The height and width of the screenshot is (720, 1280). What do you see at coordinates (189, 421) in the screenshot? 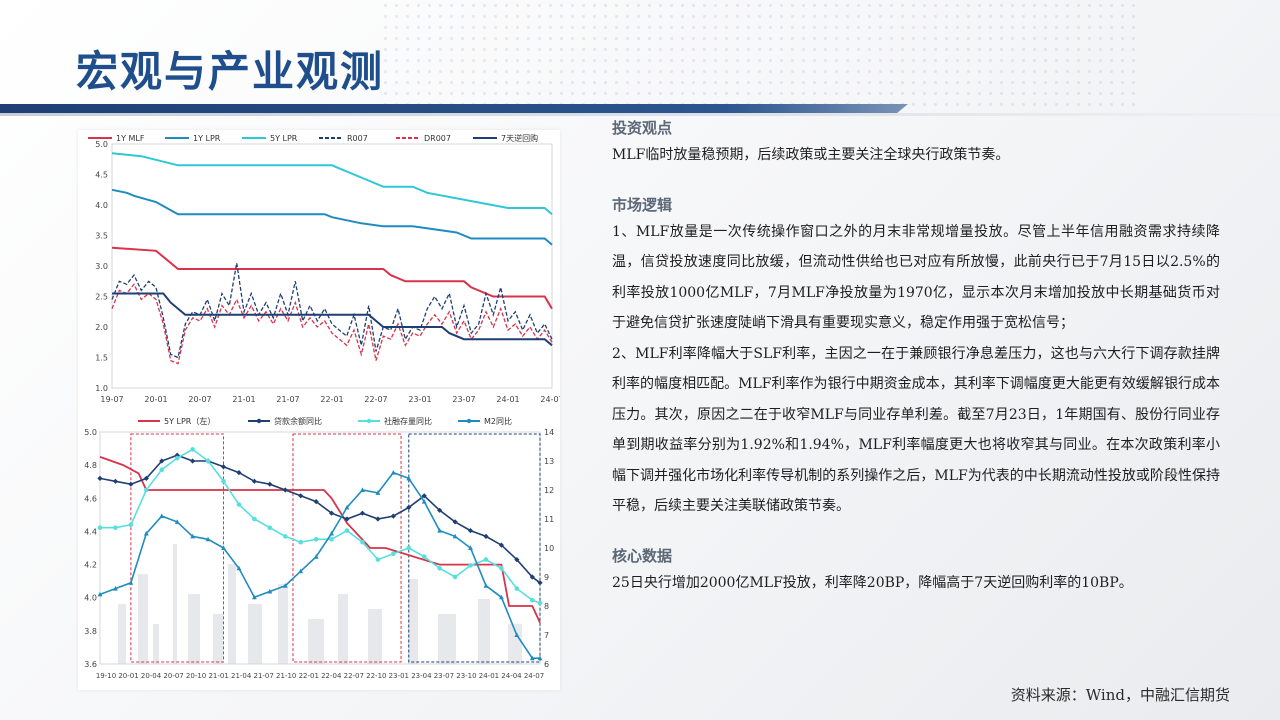
I see `legend-label: 5Y LPR（左）` at bounding box center [189, 421].